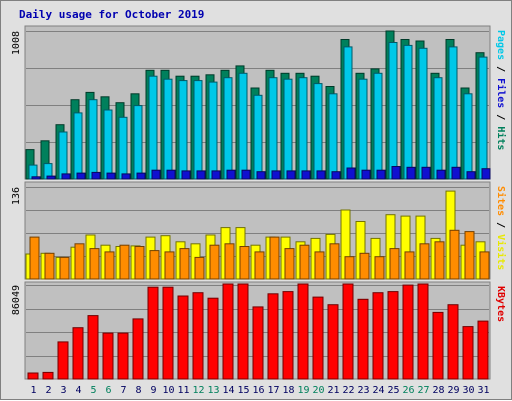 The height and width of the screenshot is (401, 512). Describe the element at coordinates (318, 390) in the screenshot. I see `x-tick-label-day-20: 20` at that location.